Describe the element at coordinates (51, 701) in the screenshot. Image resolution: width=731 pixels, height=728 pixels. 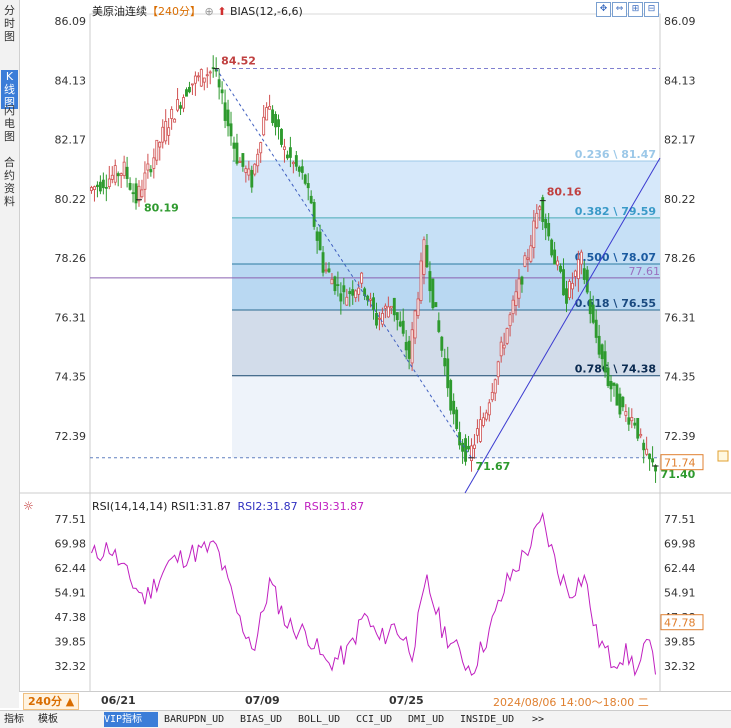
I see `period-button: 240分 ▲` at that location.